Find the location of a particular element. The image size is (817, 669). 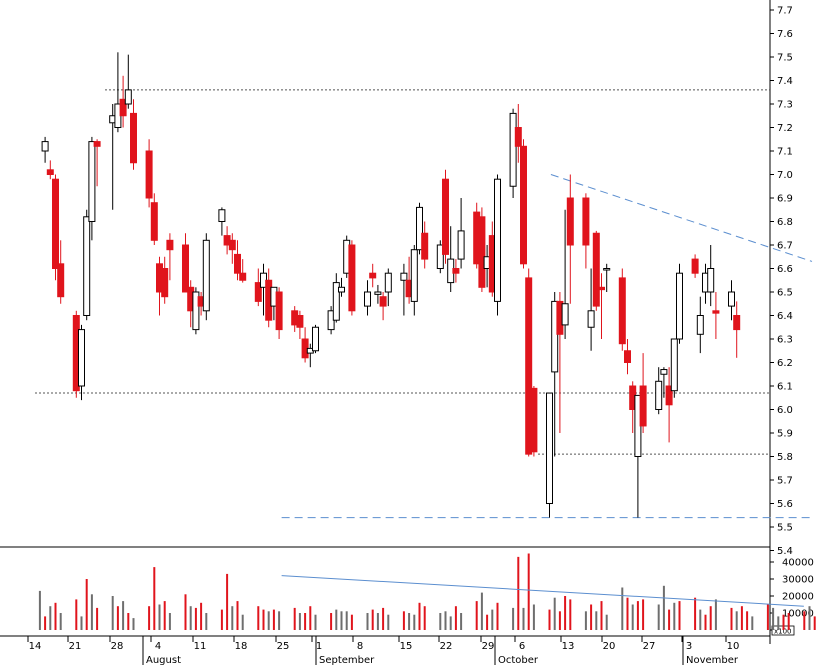

price-tick-label: 5.8 is located at coordinates (785, 457).